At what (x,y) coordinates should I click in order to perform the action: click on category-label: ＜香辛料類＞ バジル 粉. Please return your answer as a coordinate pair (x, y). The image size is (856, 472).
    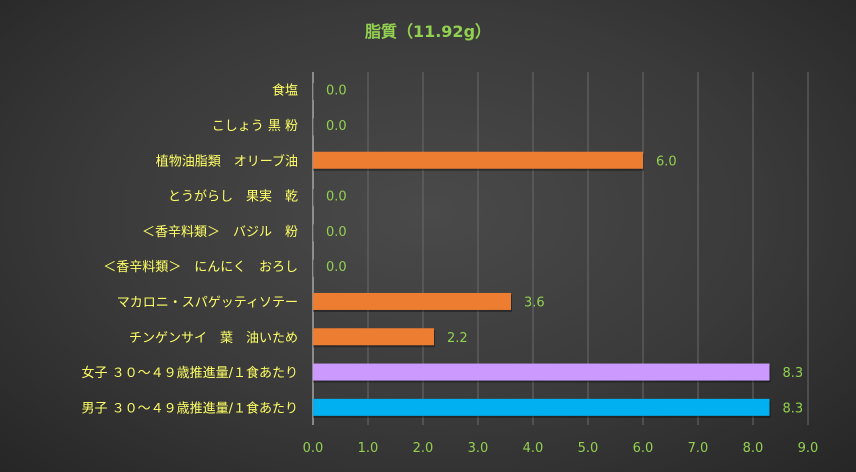
    Looking at the image, I should click on (220, 232).